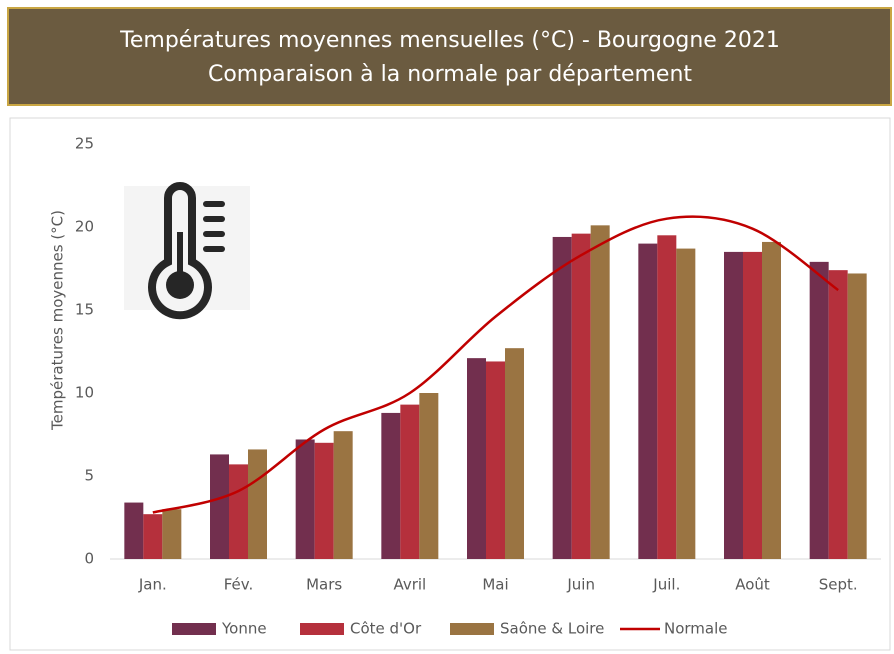 Image resolution: width=894 pixels, height=654 pixels. What do you see at coordinates (696, 629) in the screenshot?
I see `legend-label: Normale` at bounding box center [696, 629].